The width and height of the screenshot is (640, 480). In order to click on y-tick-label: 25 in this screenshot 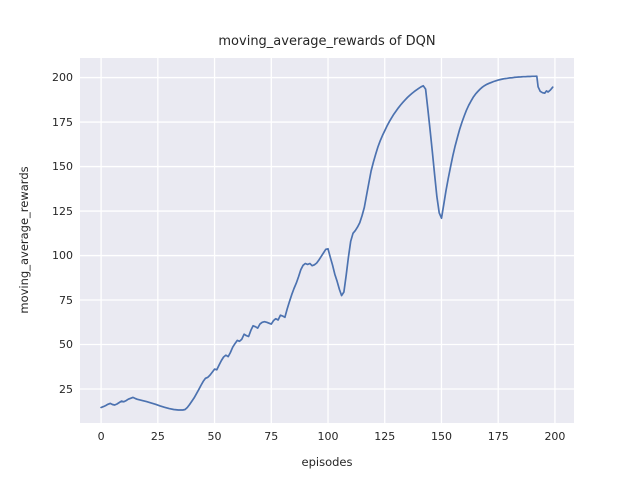, I will do `click(66, 389)`.